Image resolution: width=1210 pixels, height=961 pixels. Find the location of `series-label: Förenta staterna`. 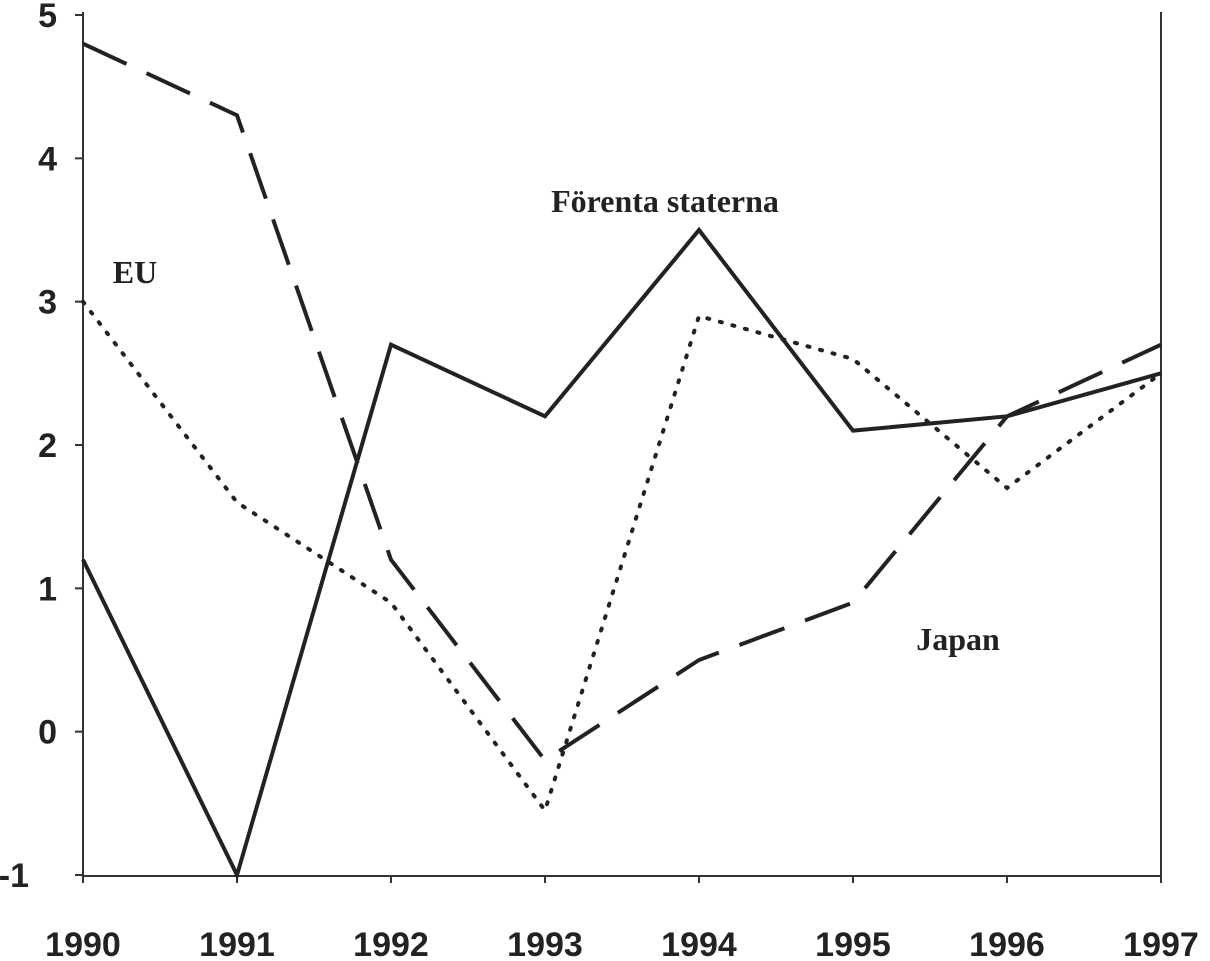

series-label: Förenta staterna is located at coordinates (665, 201).